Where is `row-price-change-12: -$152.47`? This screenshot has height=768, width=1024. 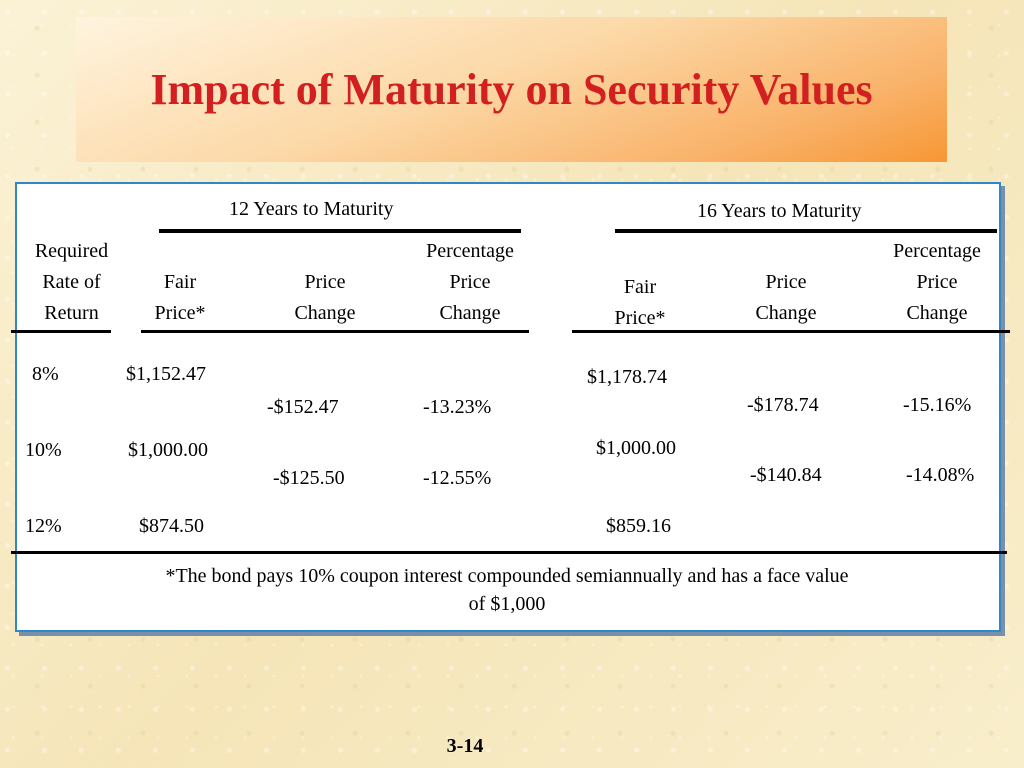
row-price-change-12: -$152.47 is located at coordinates (303, 407).